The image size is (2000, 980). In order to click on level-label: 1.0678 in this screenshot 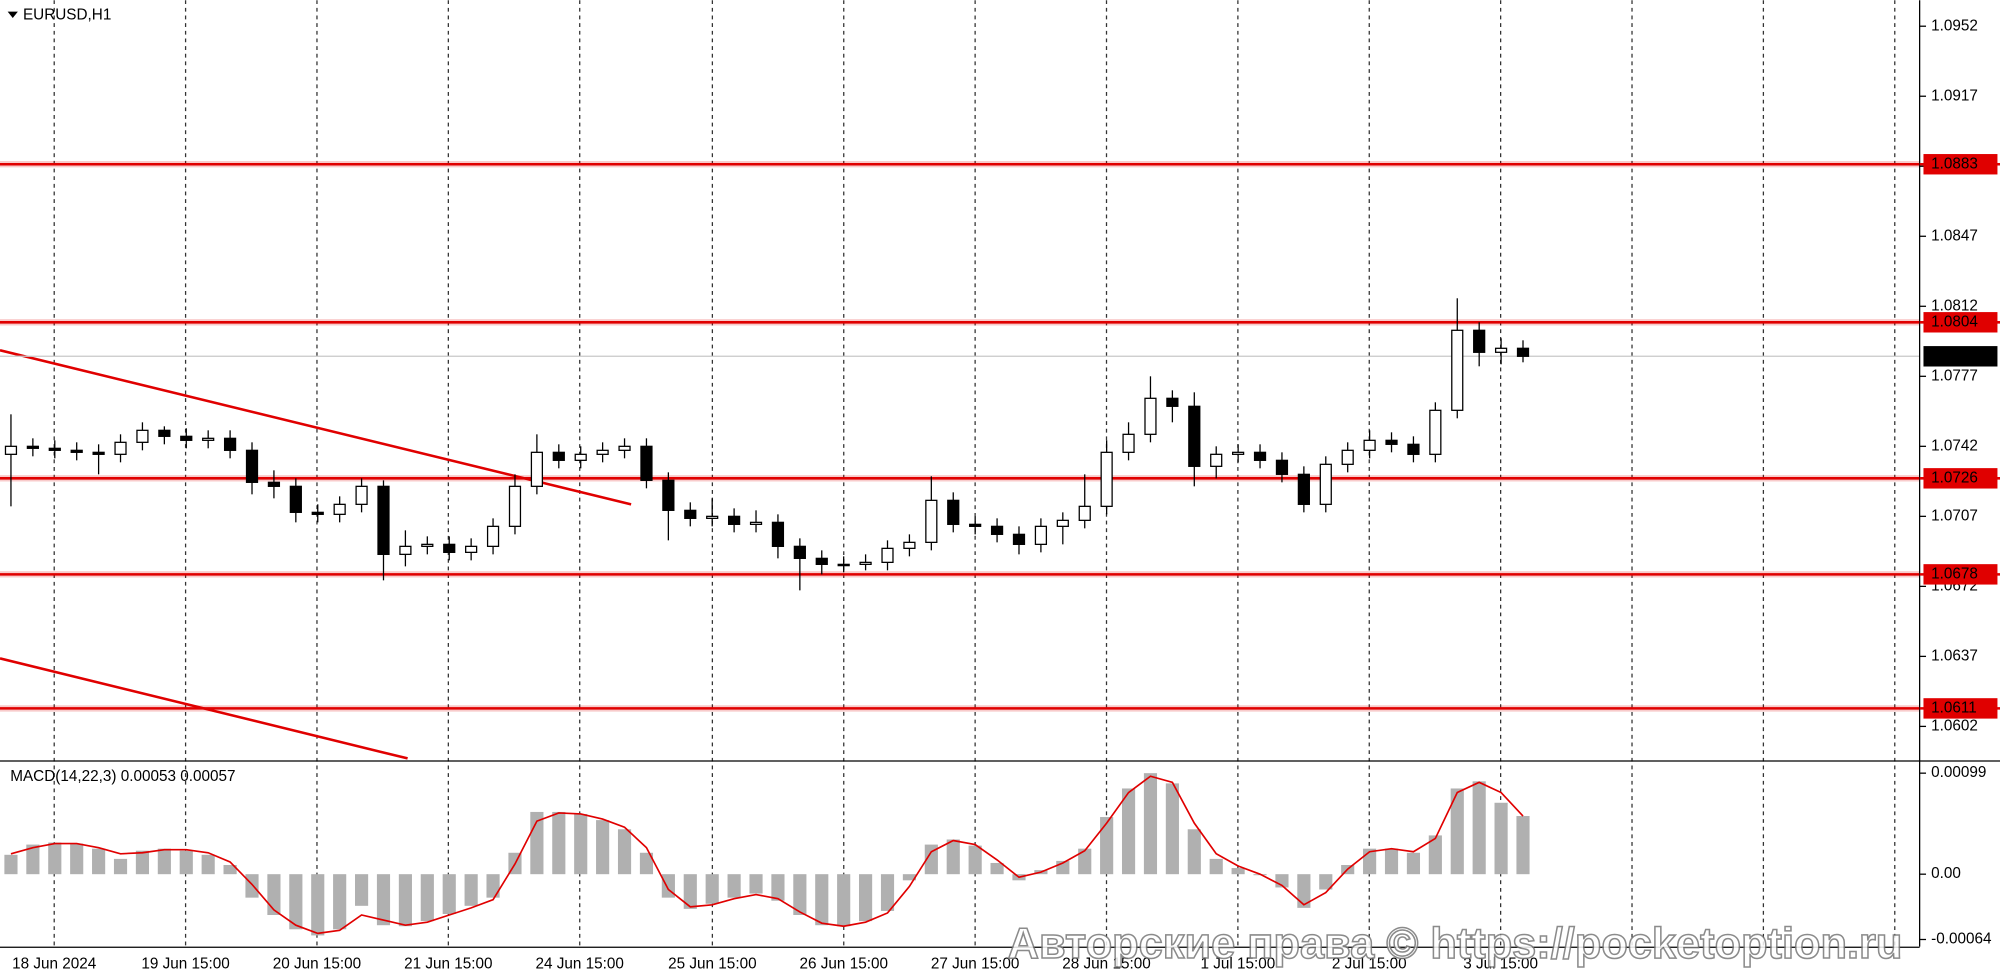, I will do `click(1954, 573)`.